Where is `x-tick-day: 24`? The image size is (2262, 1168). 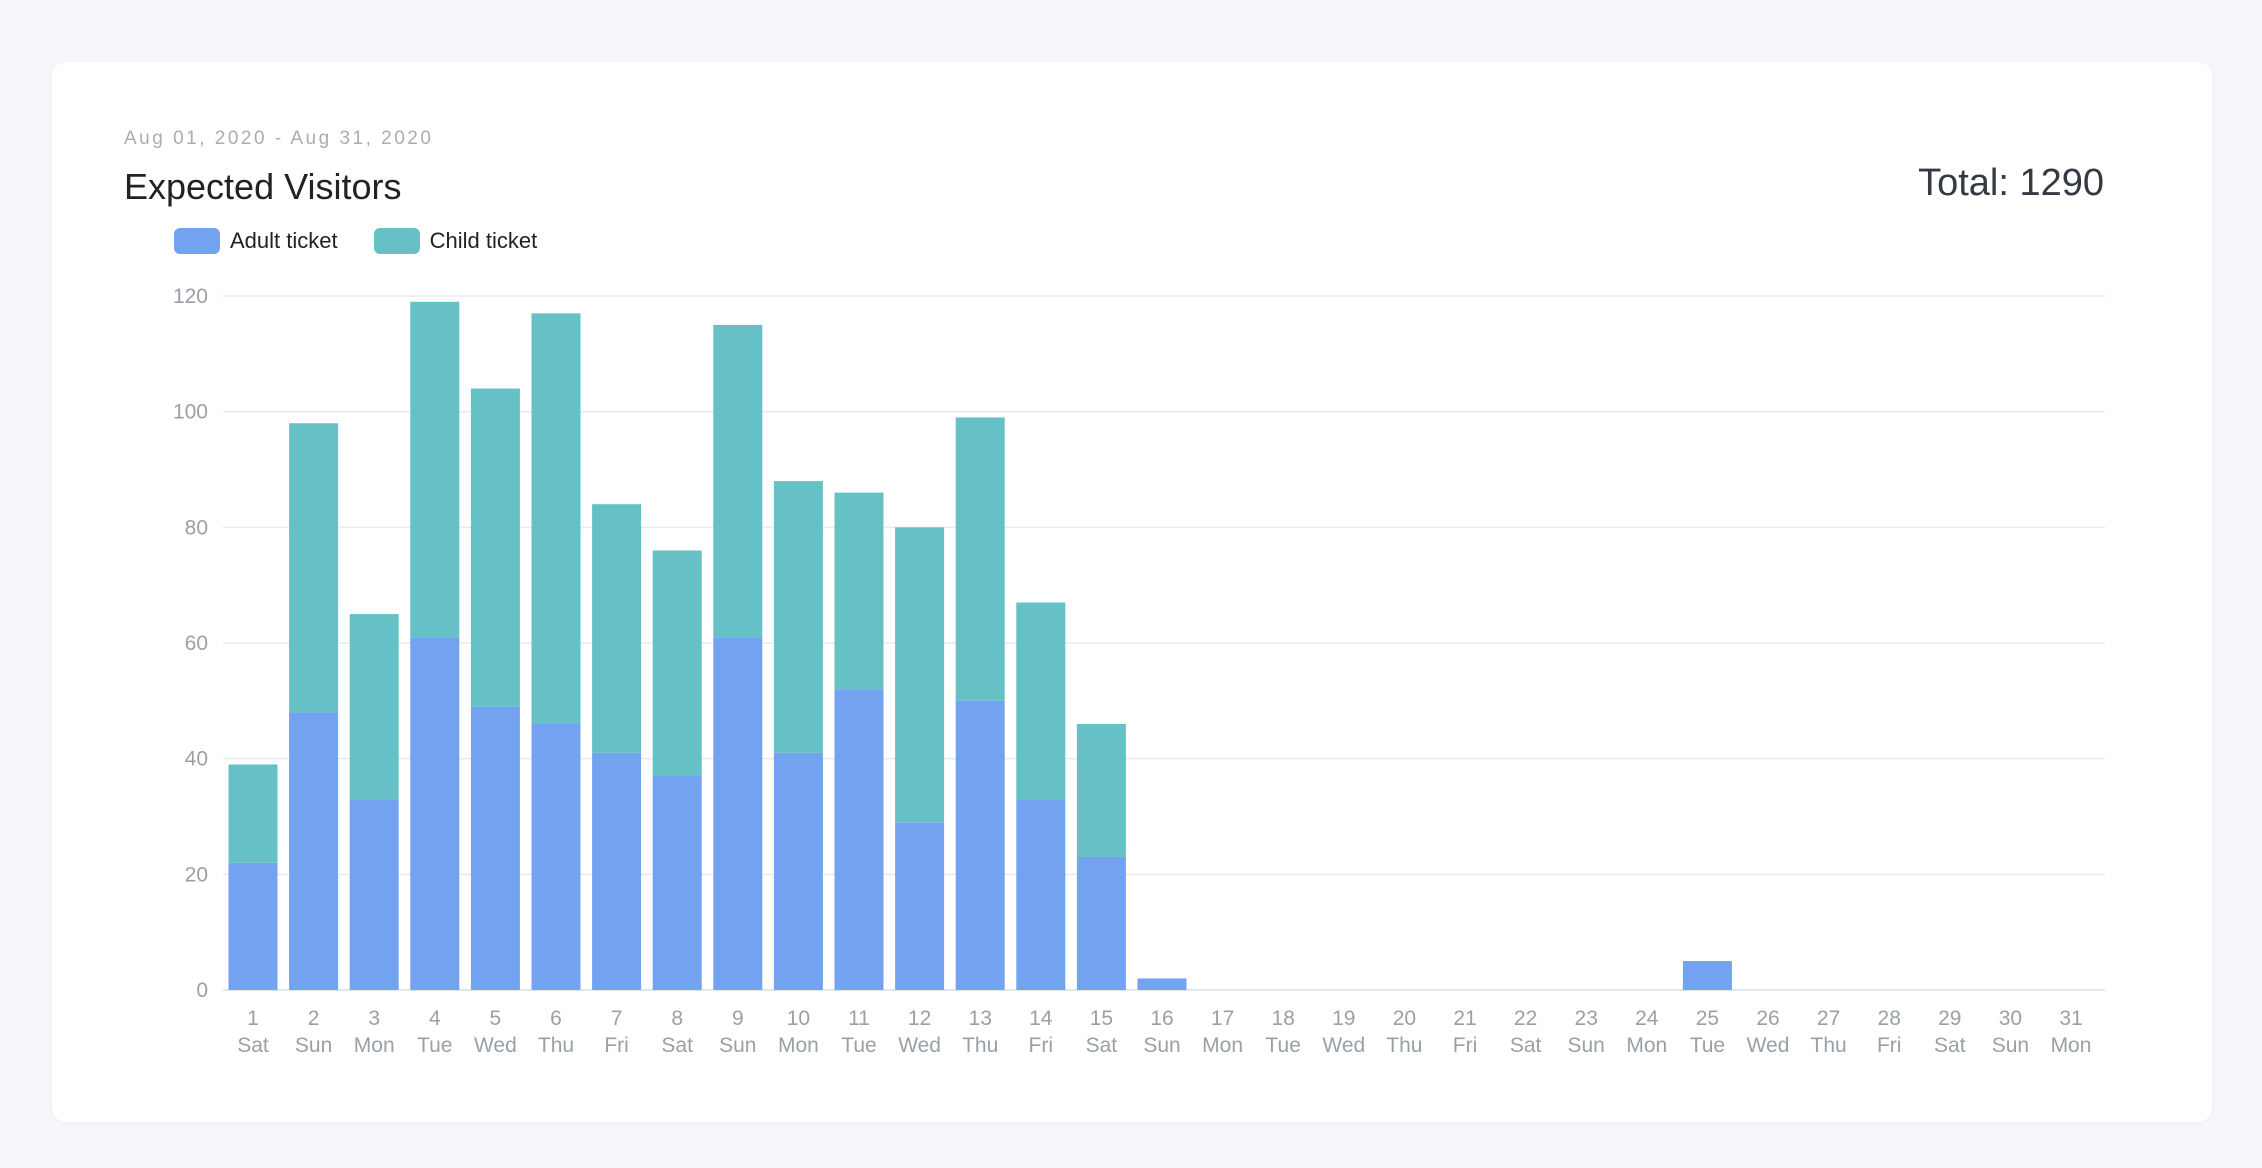
x-tick-day: 24 is located at coordinates (1647, 1018).